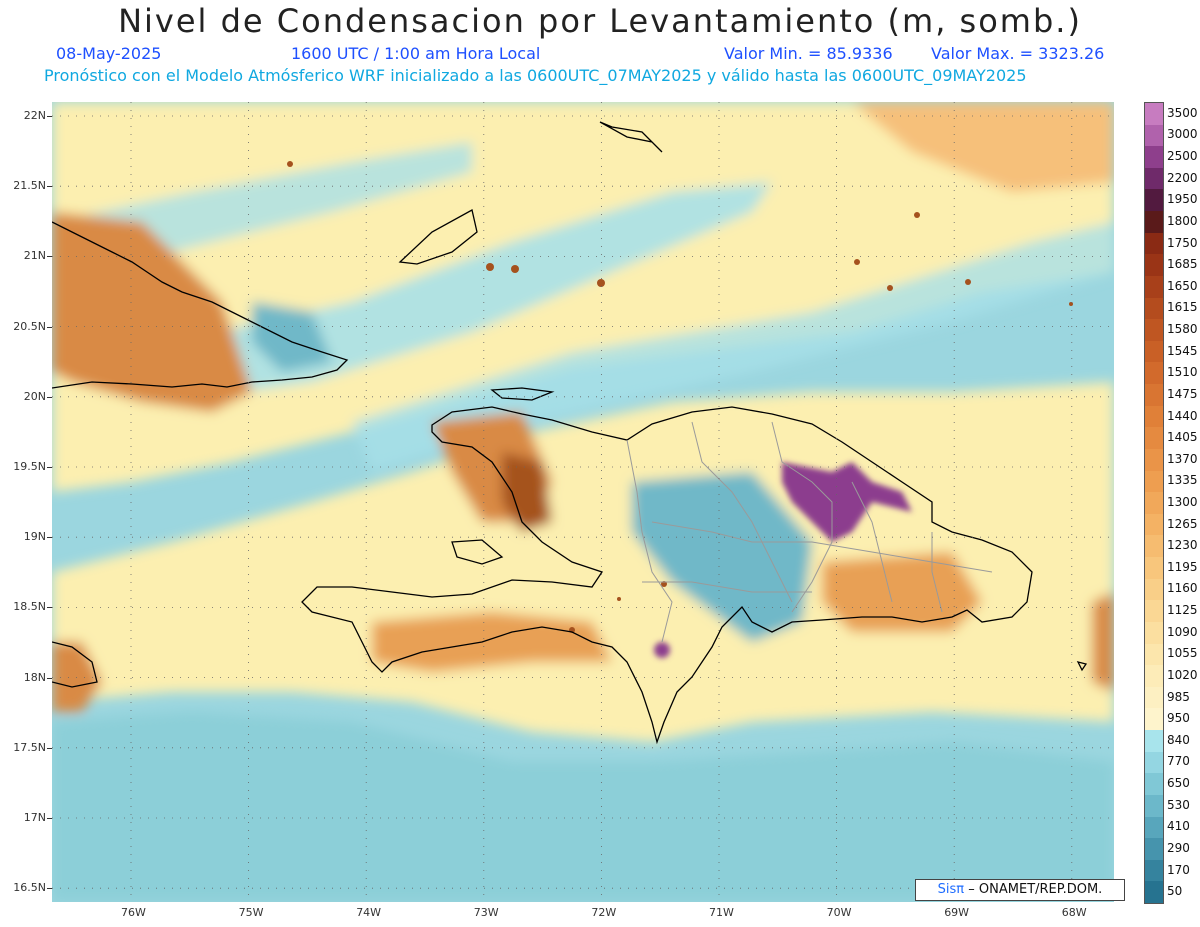 The height and width of the screenshot is (927, 1200). Describe the element at coordinates (34, 256) in the screenshot. I see `lat-tick-label: 21N` at that location.